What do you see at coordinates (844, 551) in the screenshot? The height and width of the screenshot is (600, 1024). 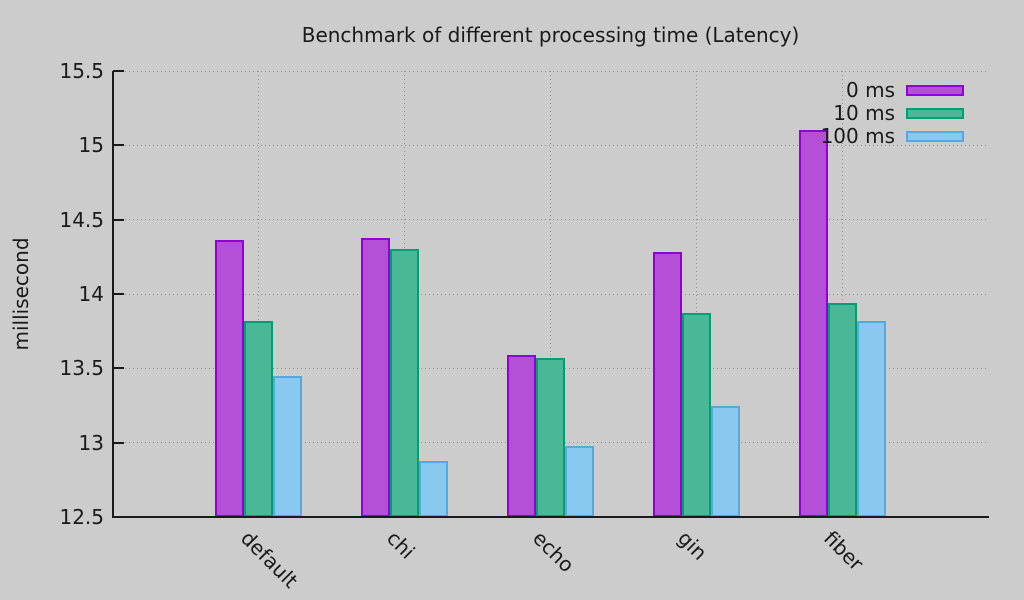 I see `x-tick-label-fiber: fiber` at bounding box center [844, 551].